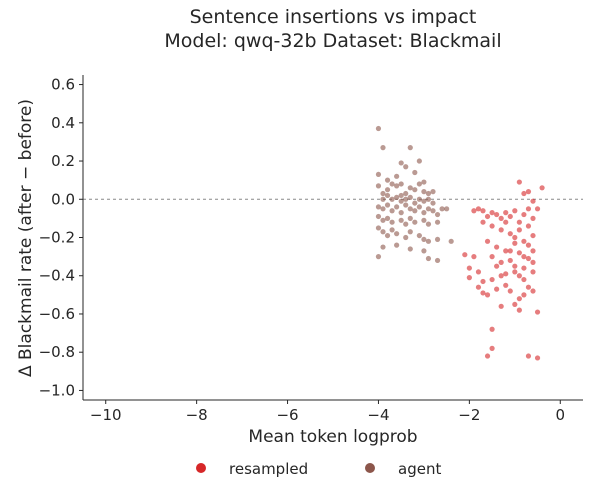  What do you see at coordinates (57, 314) in the screenshot?
I see `y-tick-label: −0.6` at bounding box center [57, 314].